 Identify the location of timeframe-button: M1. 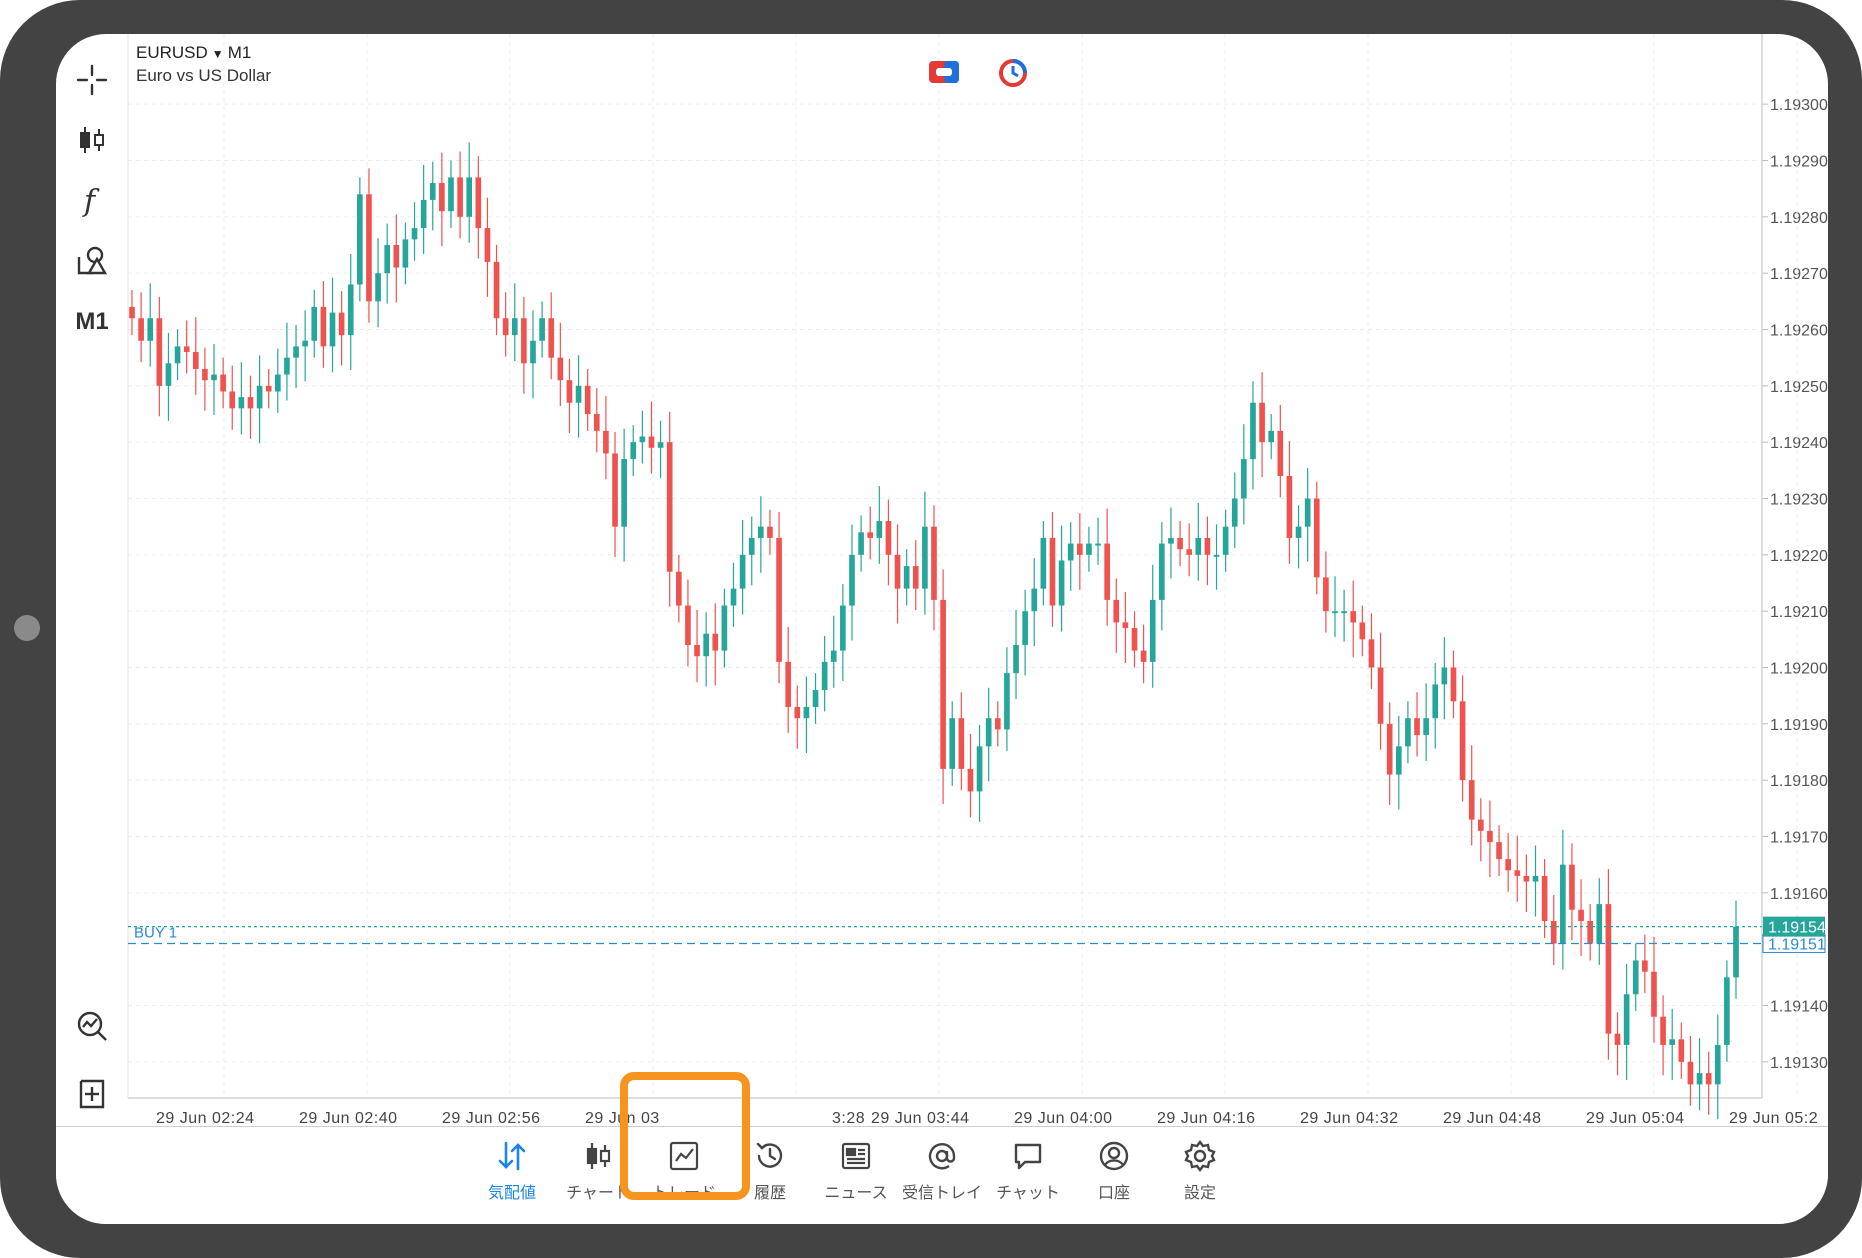
(92, 322).